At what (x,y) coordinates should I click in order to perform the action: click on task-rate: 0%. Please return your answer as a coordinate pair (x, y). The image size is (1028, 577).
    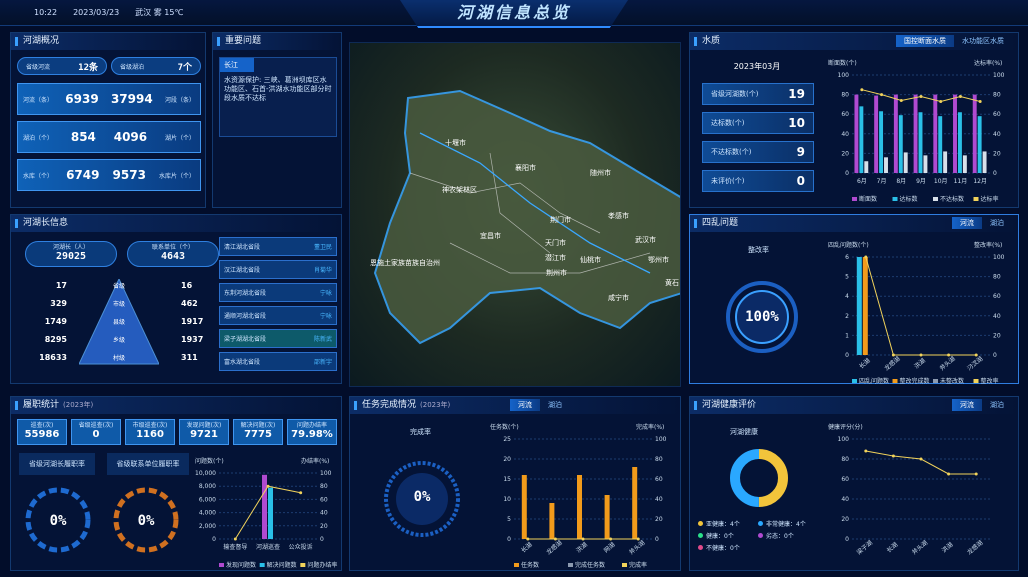
    Looking at the image, I should click on (422, 497).